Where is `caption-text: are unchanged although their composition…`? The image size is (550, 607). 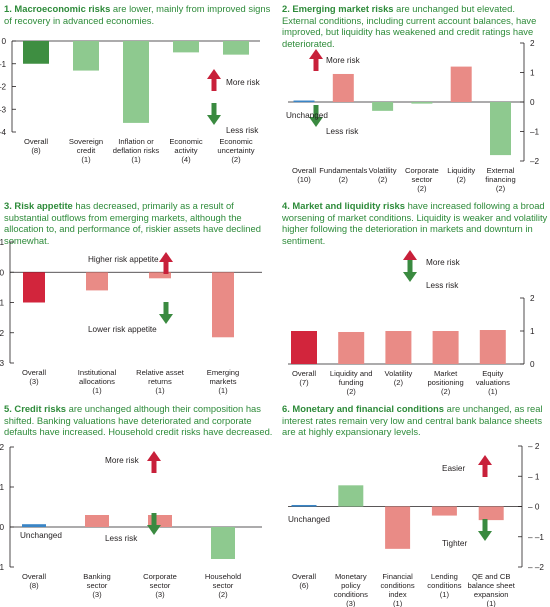
caption-text: are unchanged although their composition… is located at coordinates (138, 420).